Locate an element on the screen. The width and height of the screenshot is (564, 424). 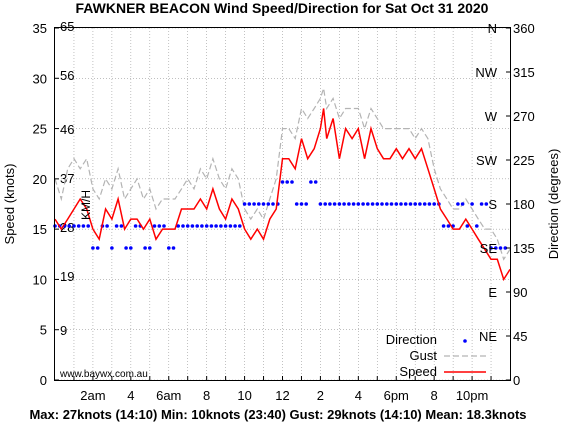
left-tick-label: 35 is located at coordinates (40, 28).